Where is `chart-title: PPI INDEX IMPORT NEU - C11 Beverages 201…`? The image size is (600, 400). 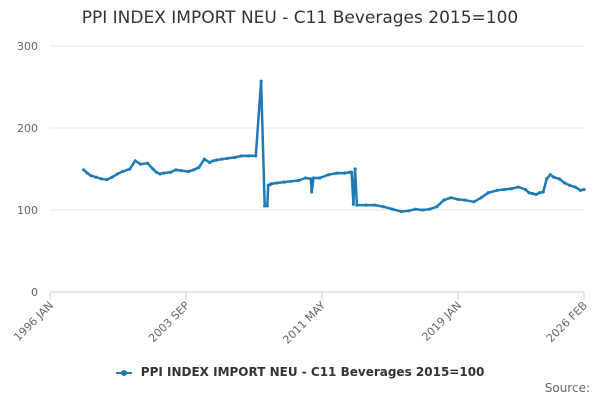 chart-title: PPI INDEX IMPORT NEU - C11 Beverages 201… is located at coordinates (300, 18).